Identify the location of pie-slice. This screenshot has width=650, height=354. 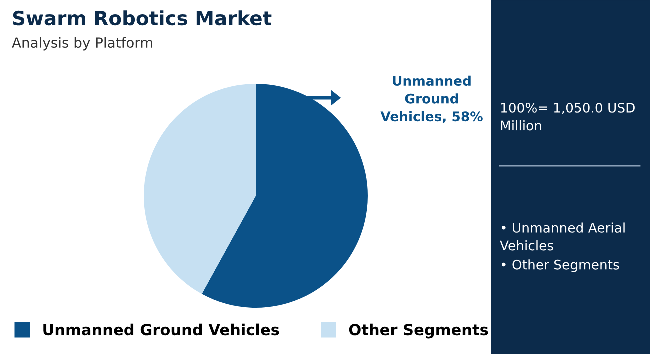
(200, 189).